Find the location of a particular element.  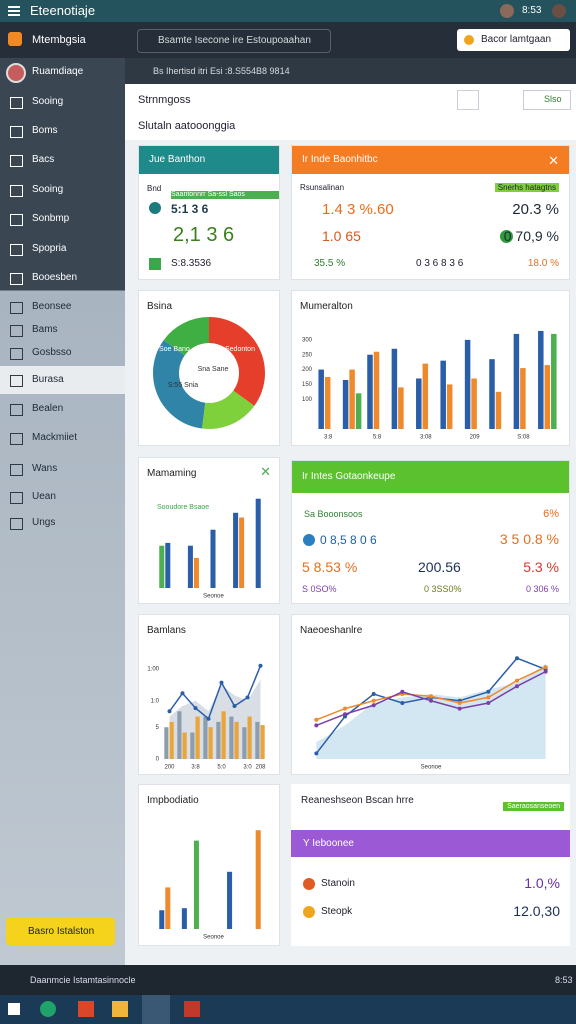

chart-title: Naeoeshanlre is located at coordinates (331, 630).